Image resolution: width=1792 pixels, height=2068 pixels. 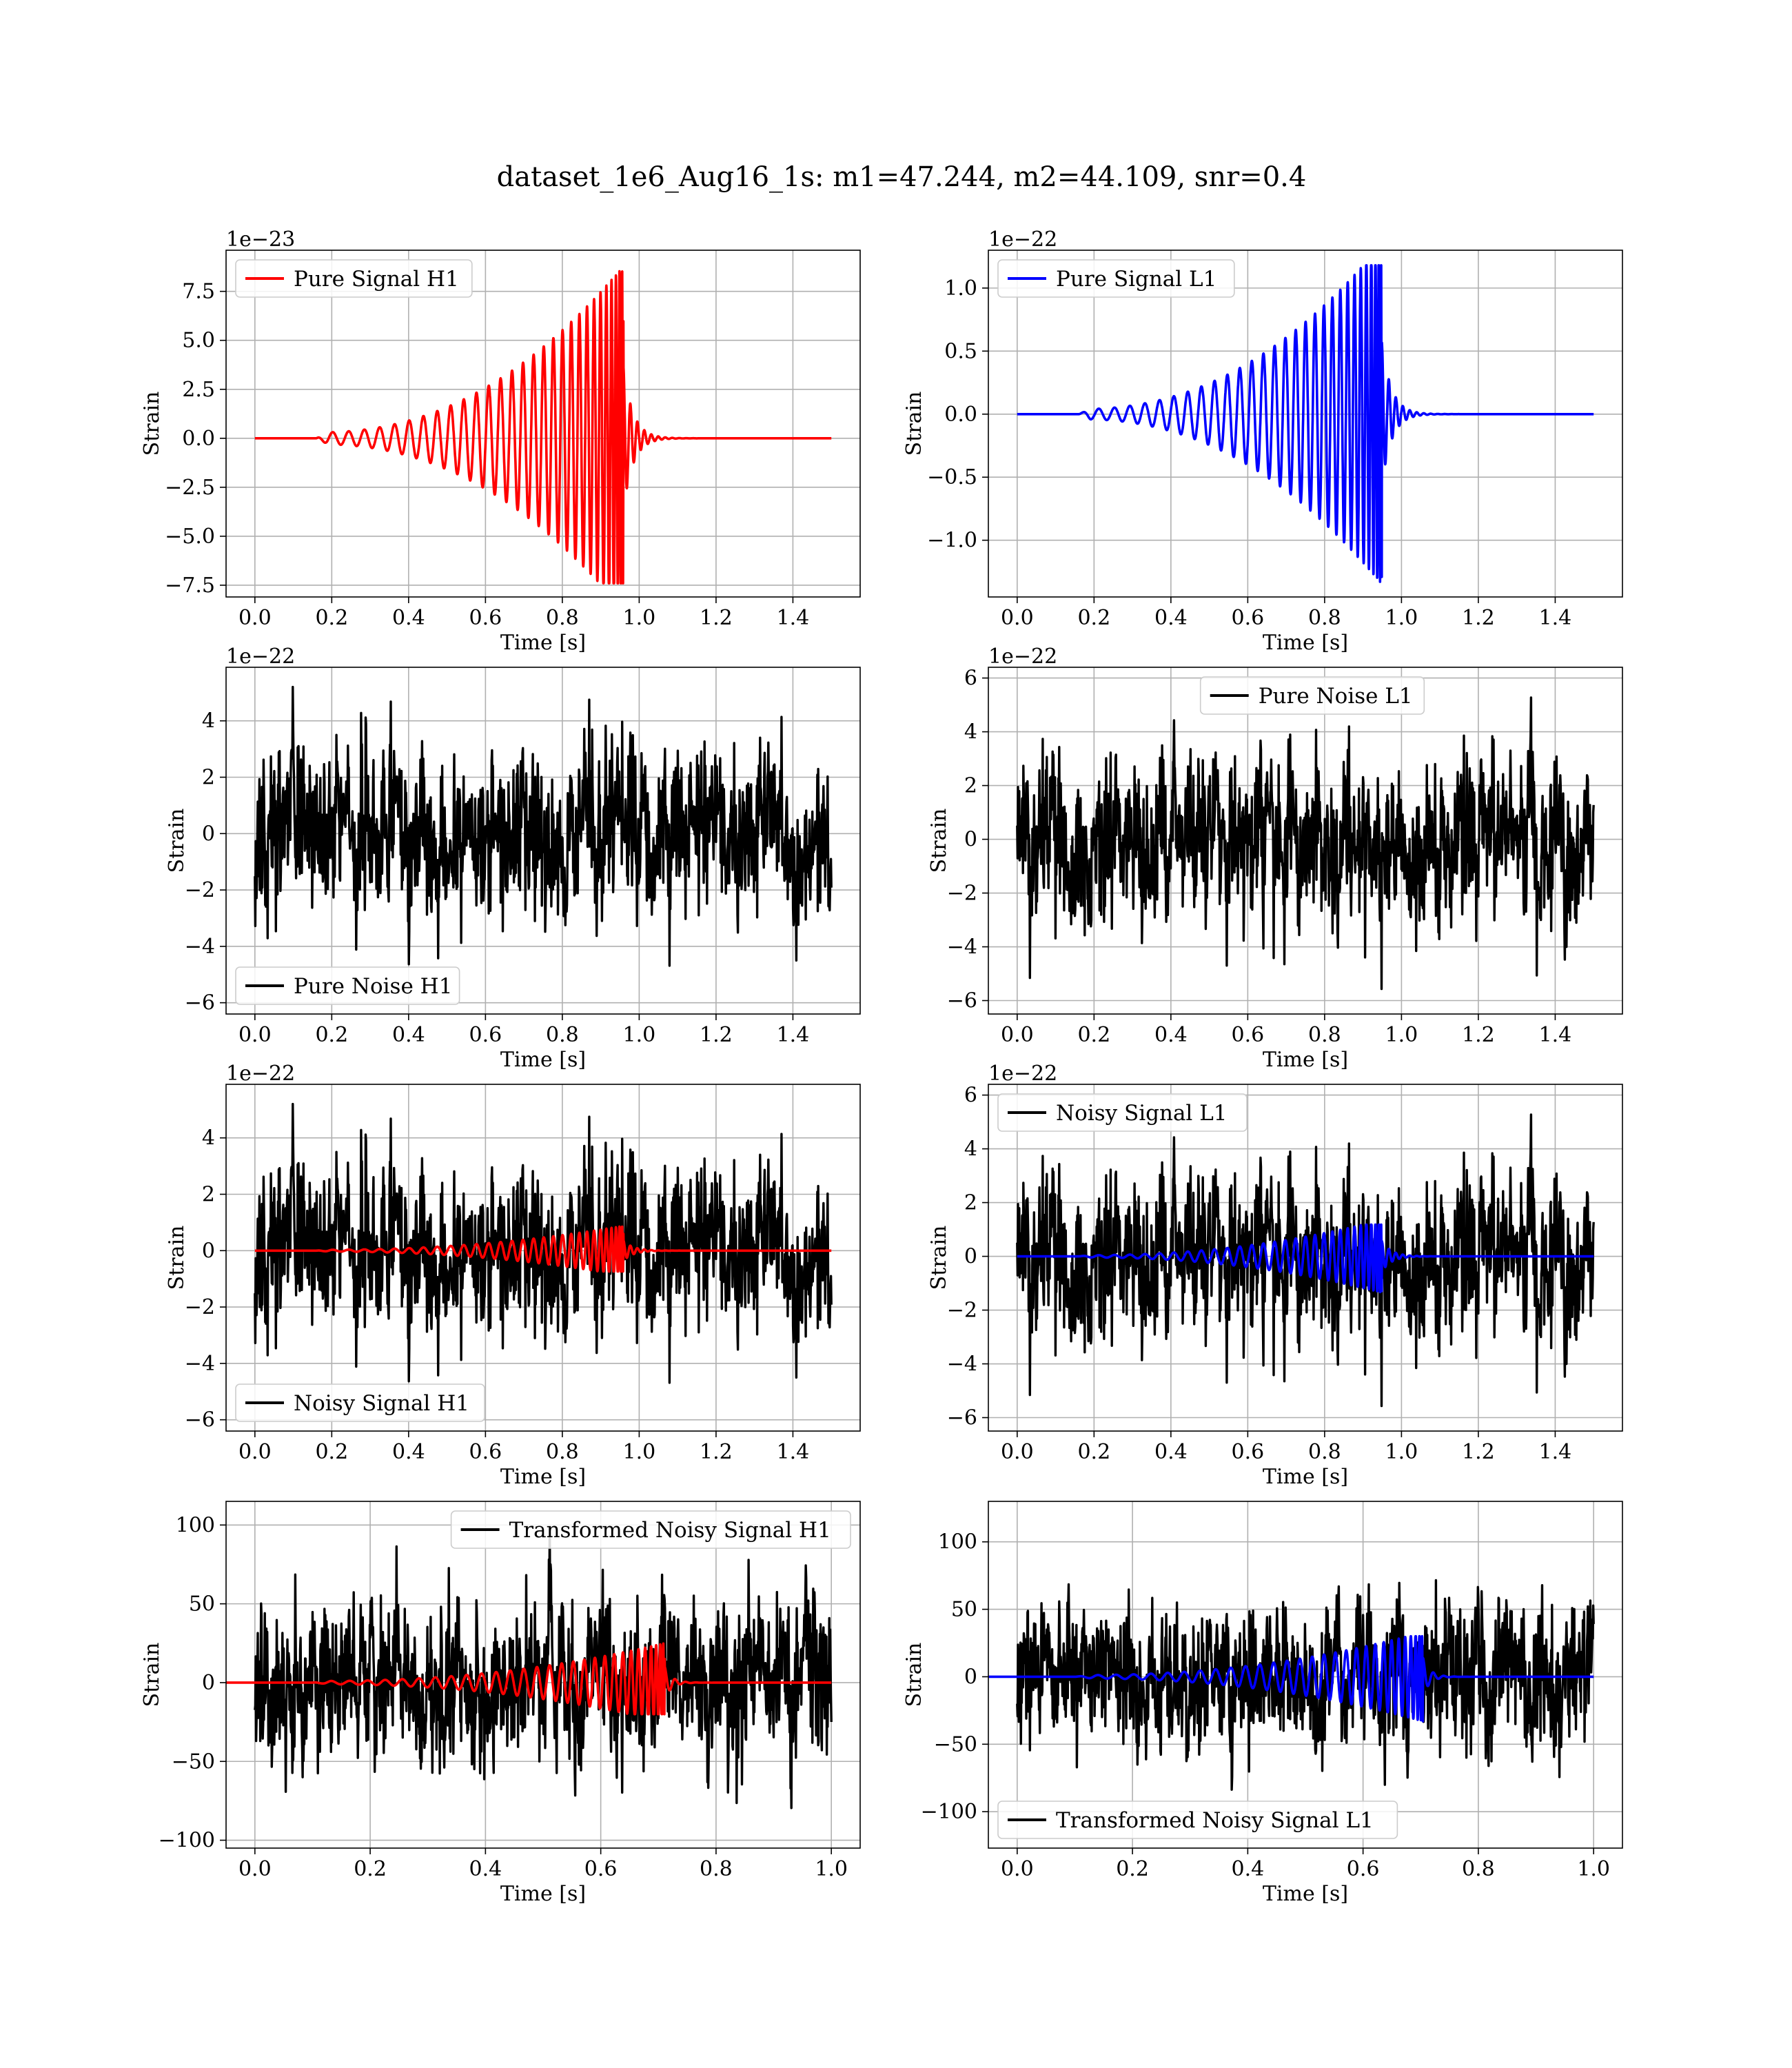 What do you see at coordinates (347, 985) in the screenshot?
I see `legend: Pure Noise H1` at bounding box center [347, 985].